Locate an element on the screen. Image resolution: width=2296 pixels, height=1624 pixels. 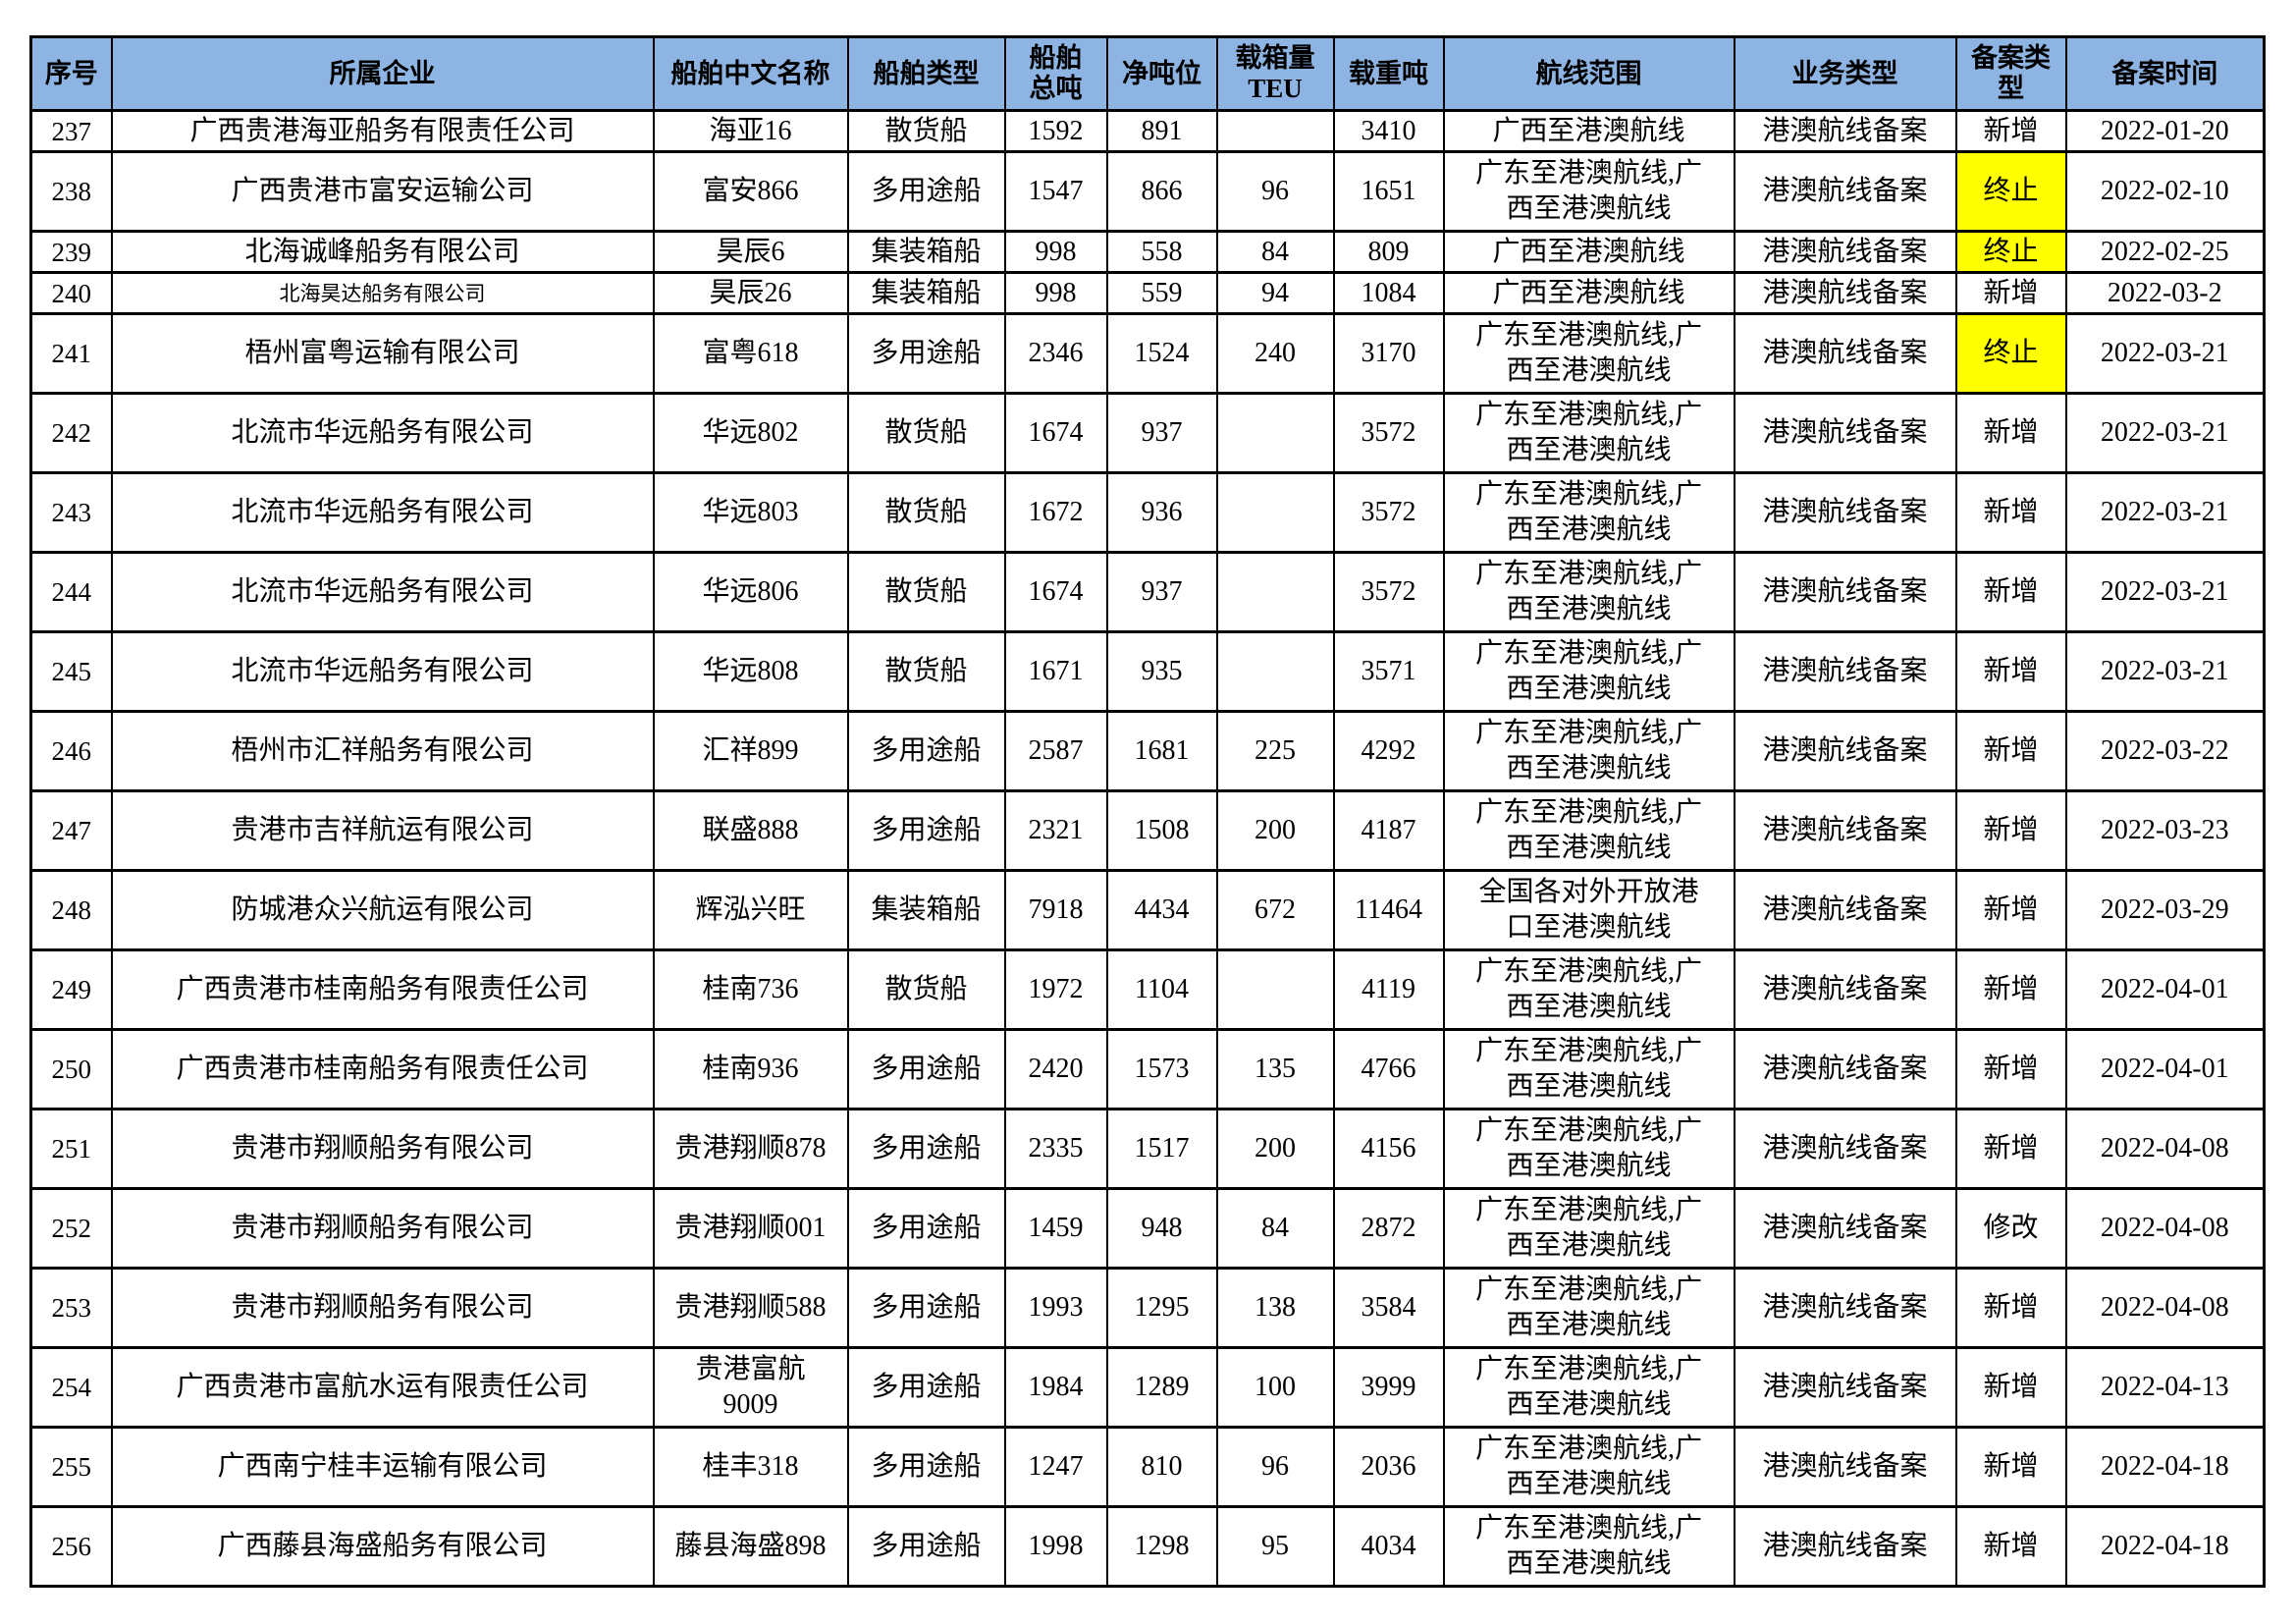
cell-gross: 1247 is located at coordinates (1056, 1467).